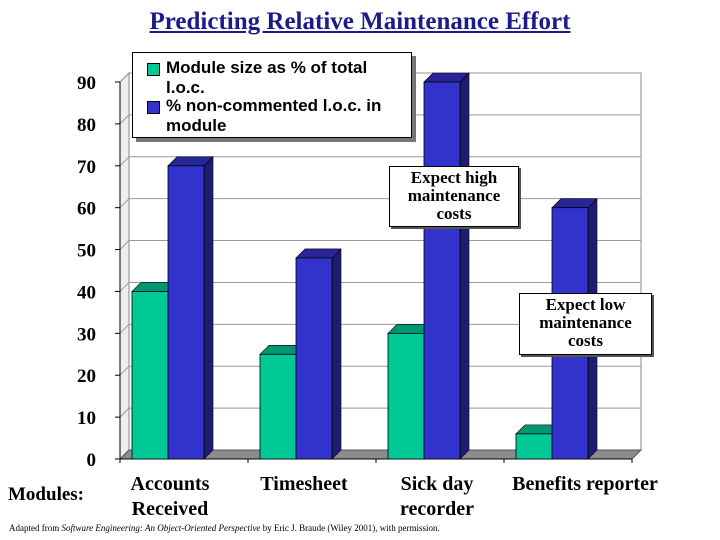  What do you see at coordinates (170, 496) in the screenshot?
I see `category-label-accounts-received: Accounts Received` at bounding box center [170, 496].